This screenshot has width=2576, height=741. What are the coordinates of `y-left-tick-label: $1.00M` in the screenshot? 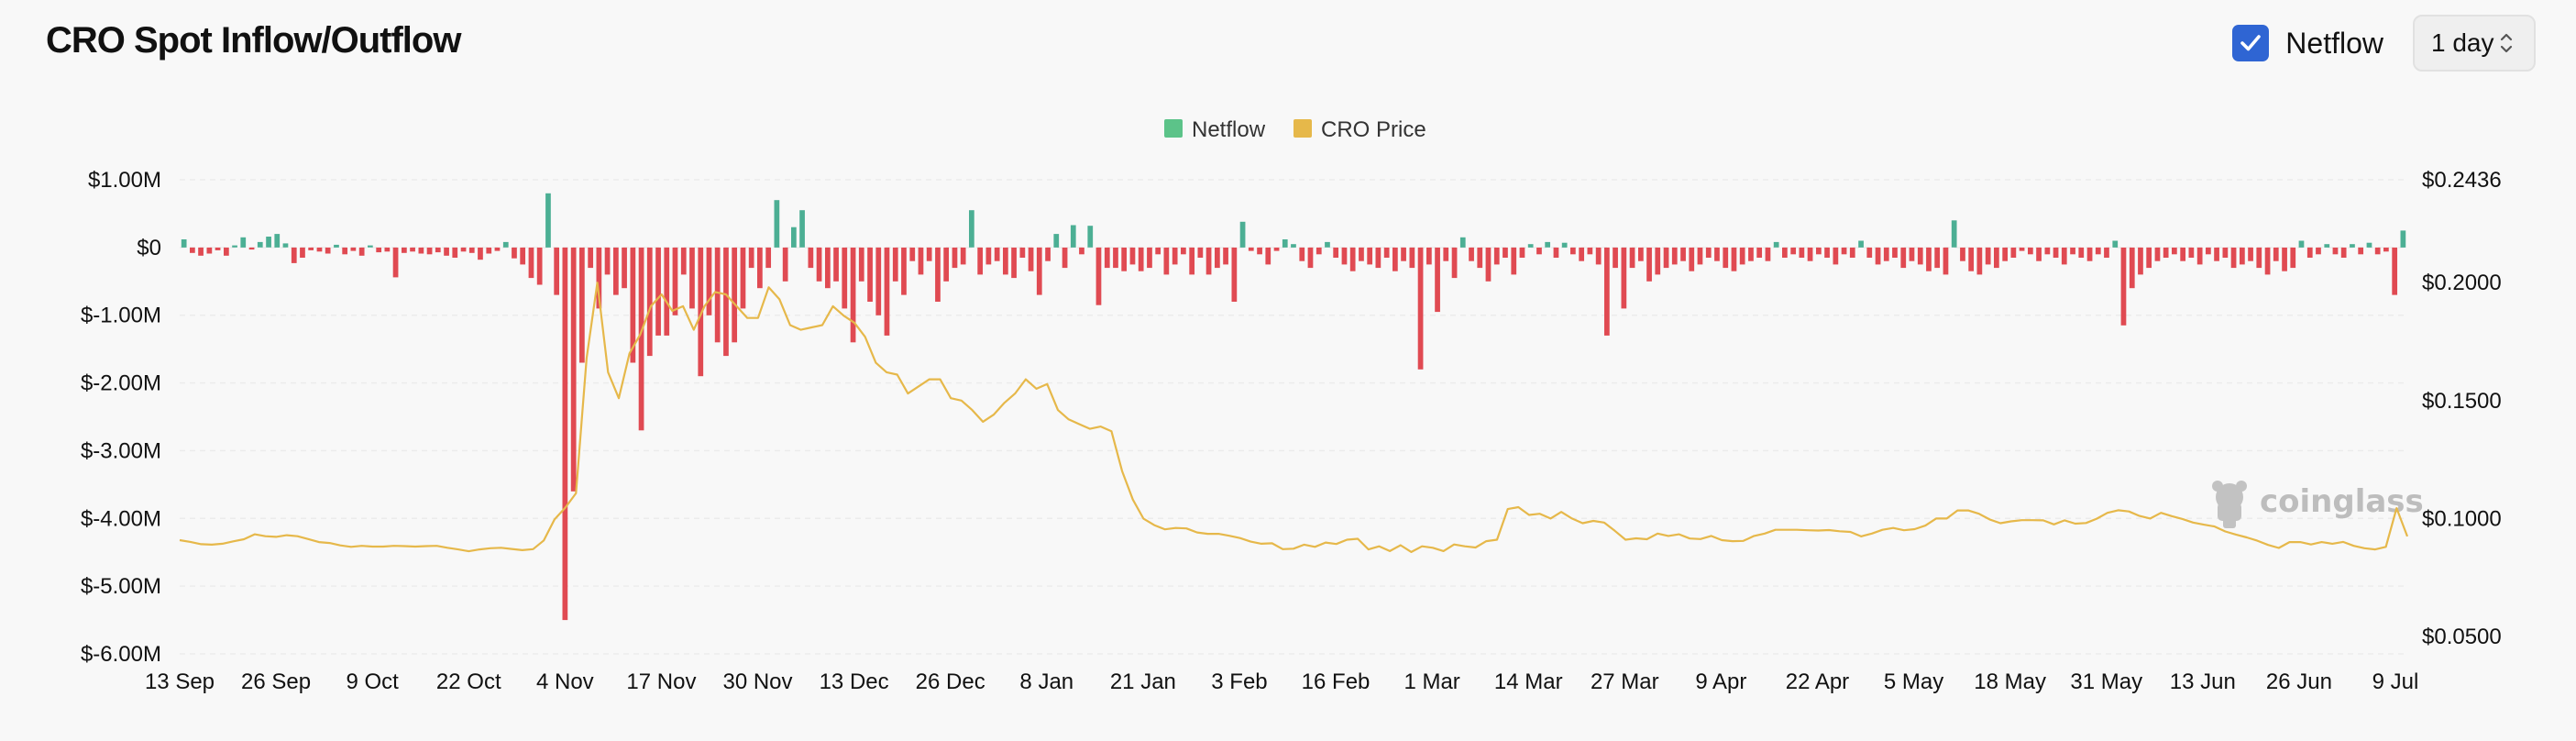 It's located at (125, 181).